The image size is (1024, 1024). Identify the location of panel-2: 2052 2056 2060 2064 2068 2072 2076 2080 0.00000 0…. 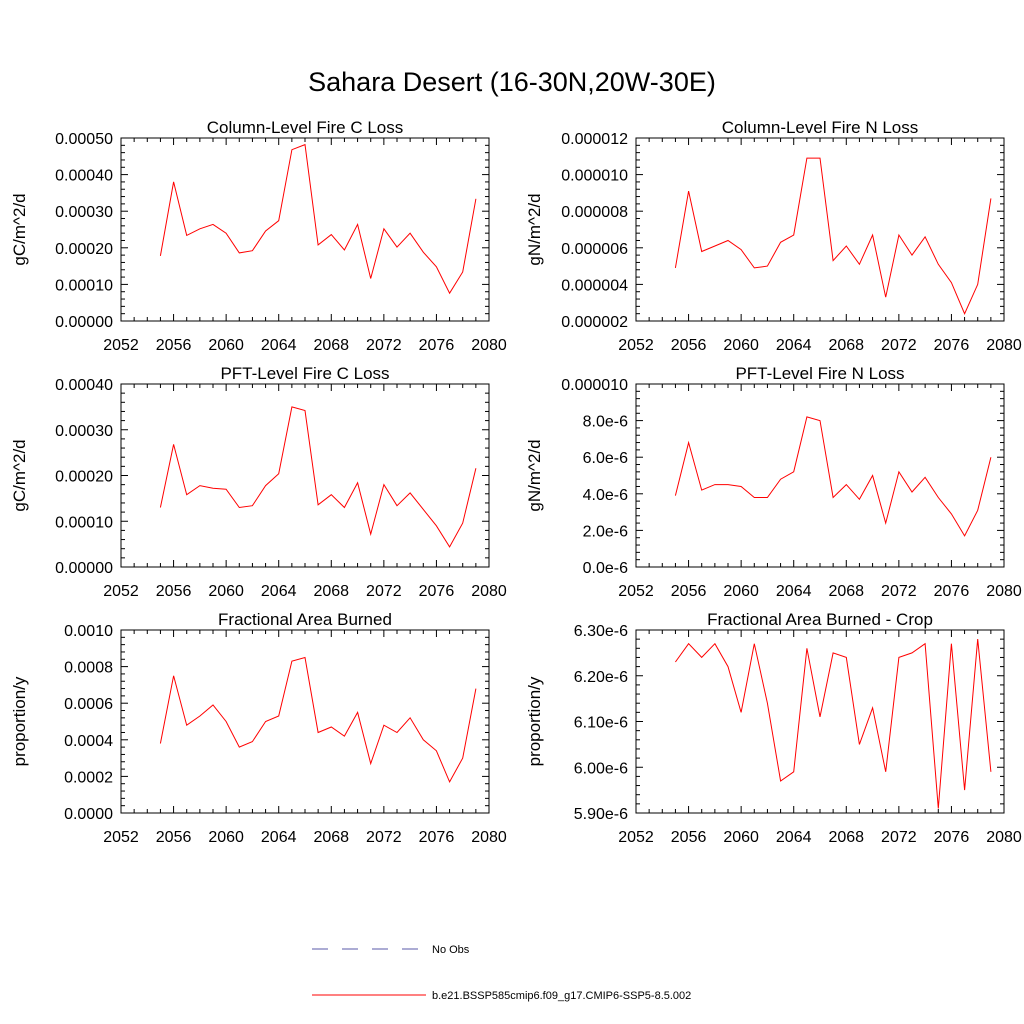
(258, 482).